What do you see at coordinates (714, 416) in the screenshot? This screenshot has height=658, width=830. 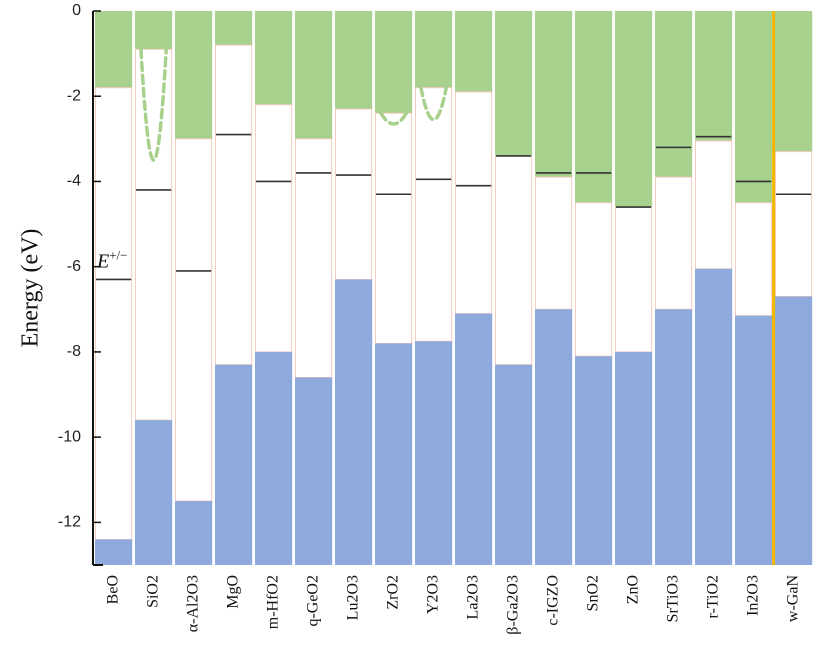 I see `valence-band-bar-r-tio2` at bounding box center [714, 416].